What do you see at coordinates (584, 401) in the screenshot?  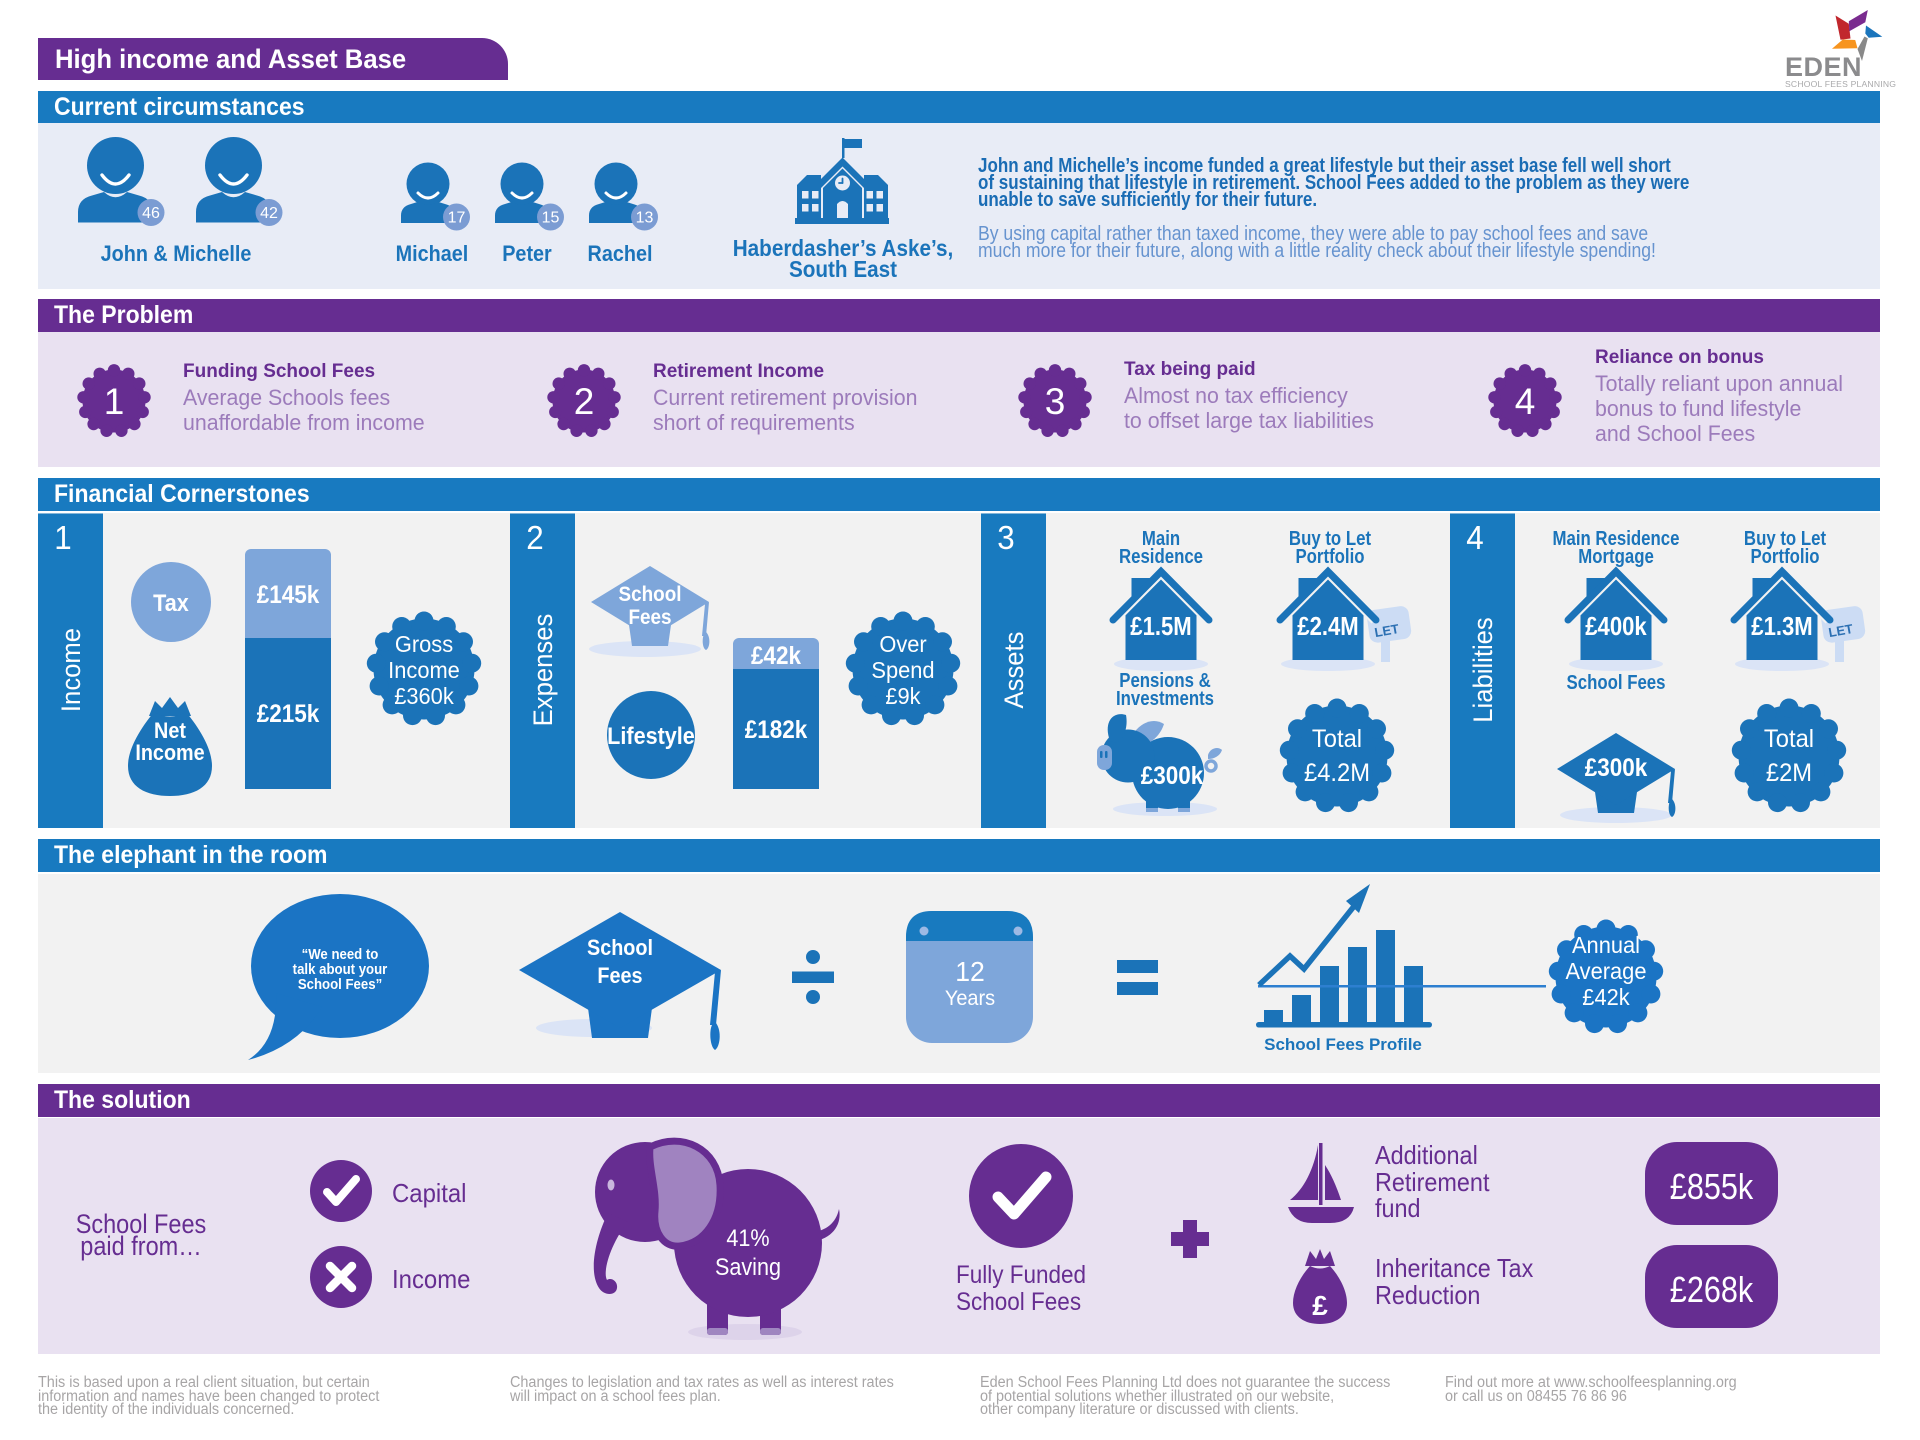 I see `svg-text: 2` at bounding box center [584, 401].